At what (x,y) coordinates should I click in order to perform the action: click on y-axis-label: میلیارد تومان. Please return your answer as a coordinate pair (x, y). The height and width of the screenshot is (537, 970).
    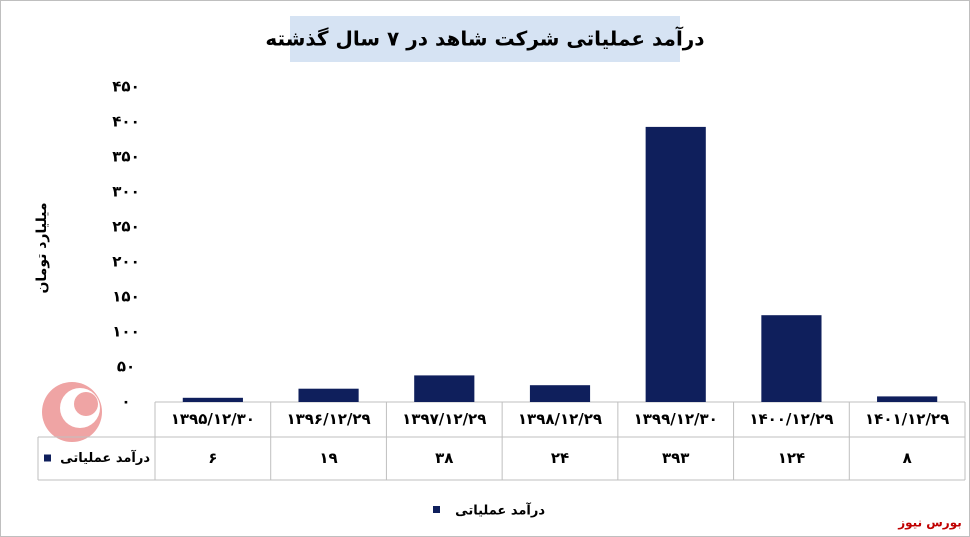
    Looking at the image, I should click on (42, 247).